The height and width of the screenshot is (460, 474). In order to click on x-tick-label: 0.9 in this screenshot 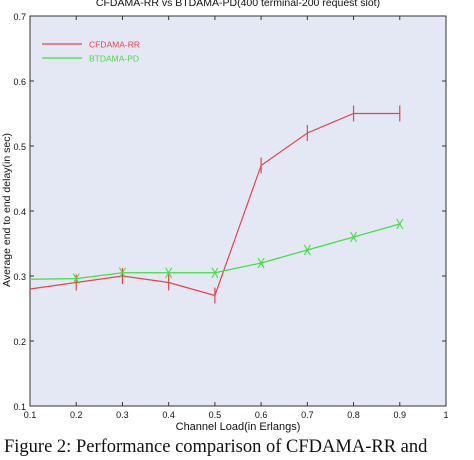, I will do `click(400, 415)`.